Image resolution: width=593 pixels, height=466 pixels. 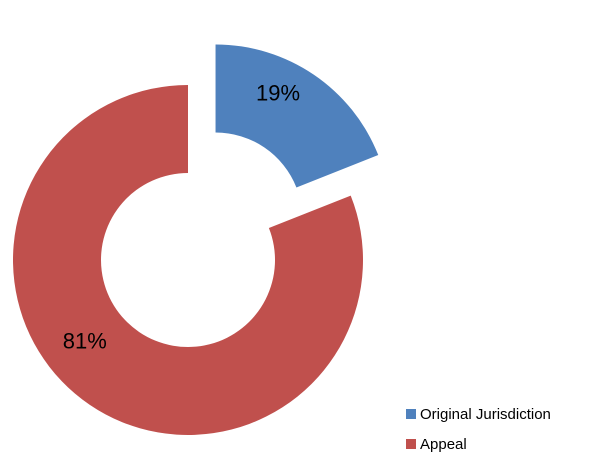 What do you see at coordinates (278, 92) in the screenshot?
I see `data-label-original-jurisdiction: 19%` at bounding box center [278, 92].